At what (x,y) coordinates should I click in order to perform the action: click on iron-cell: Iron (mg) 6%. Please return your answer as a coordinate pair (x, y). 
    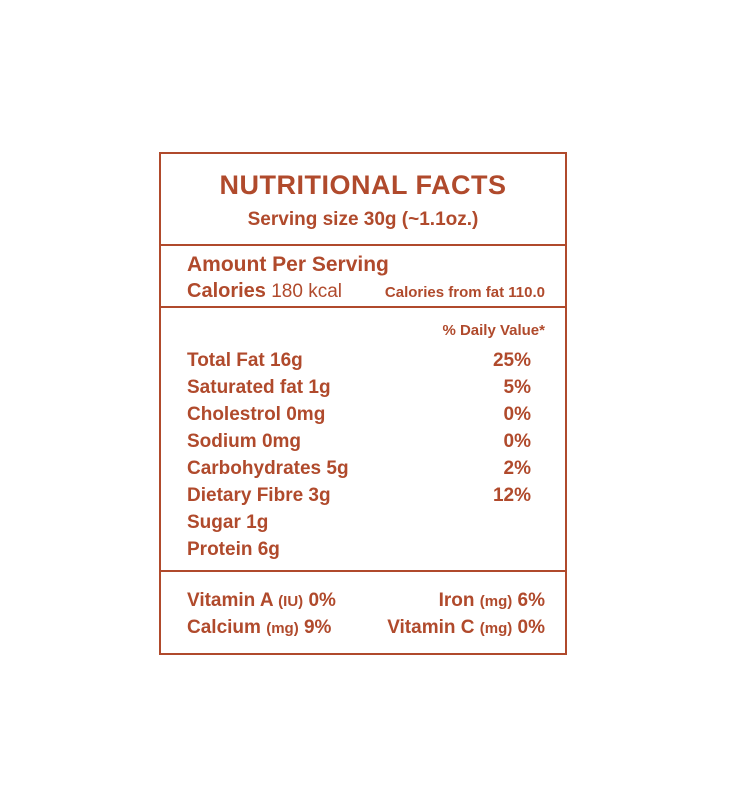
    Looking at the image, I should click on (455, 601).